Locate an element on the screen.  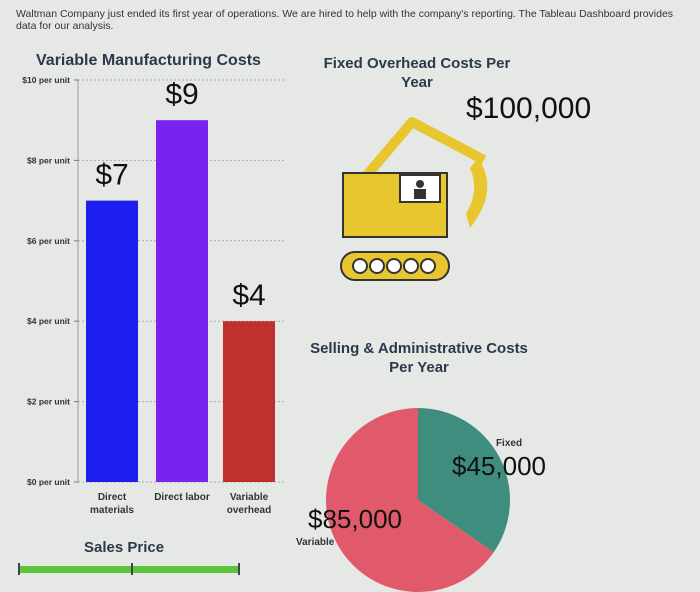
bar-data-label: $9 is located at coordinates (181, 94).